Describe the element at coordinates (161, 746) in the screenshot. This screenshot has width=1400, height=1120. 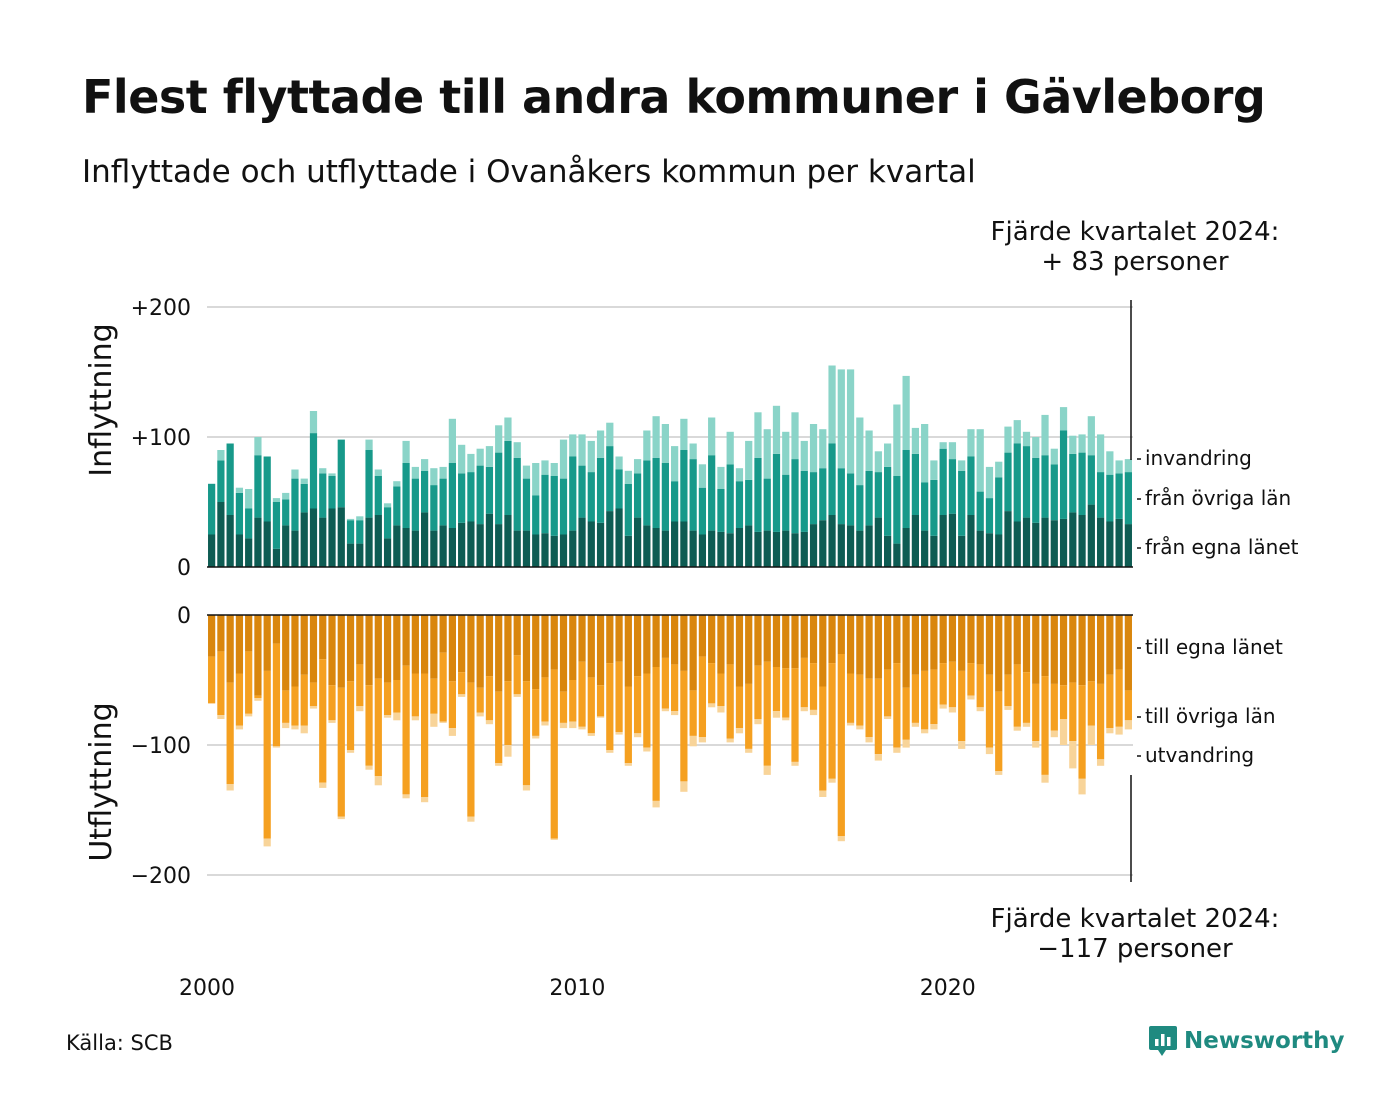
I see `y-tick-label: −100` at that location.